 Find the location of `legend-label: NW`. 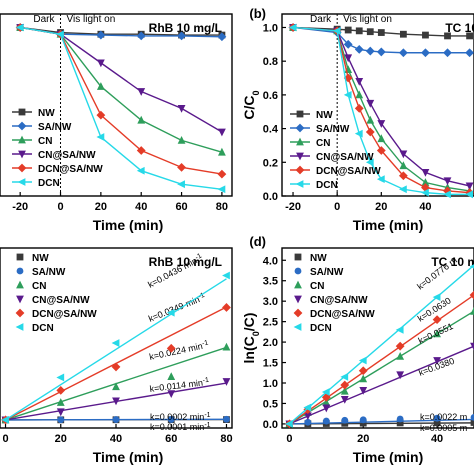

legend-label: NW is located at coordinates (46, 113).